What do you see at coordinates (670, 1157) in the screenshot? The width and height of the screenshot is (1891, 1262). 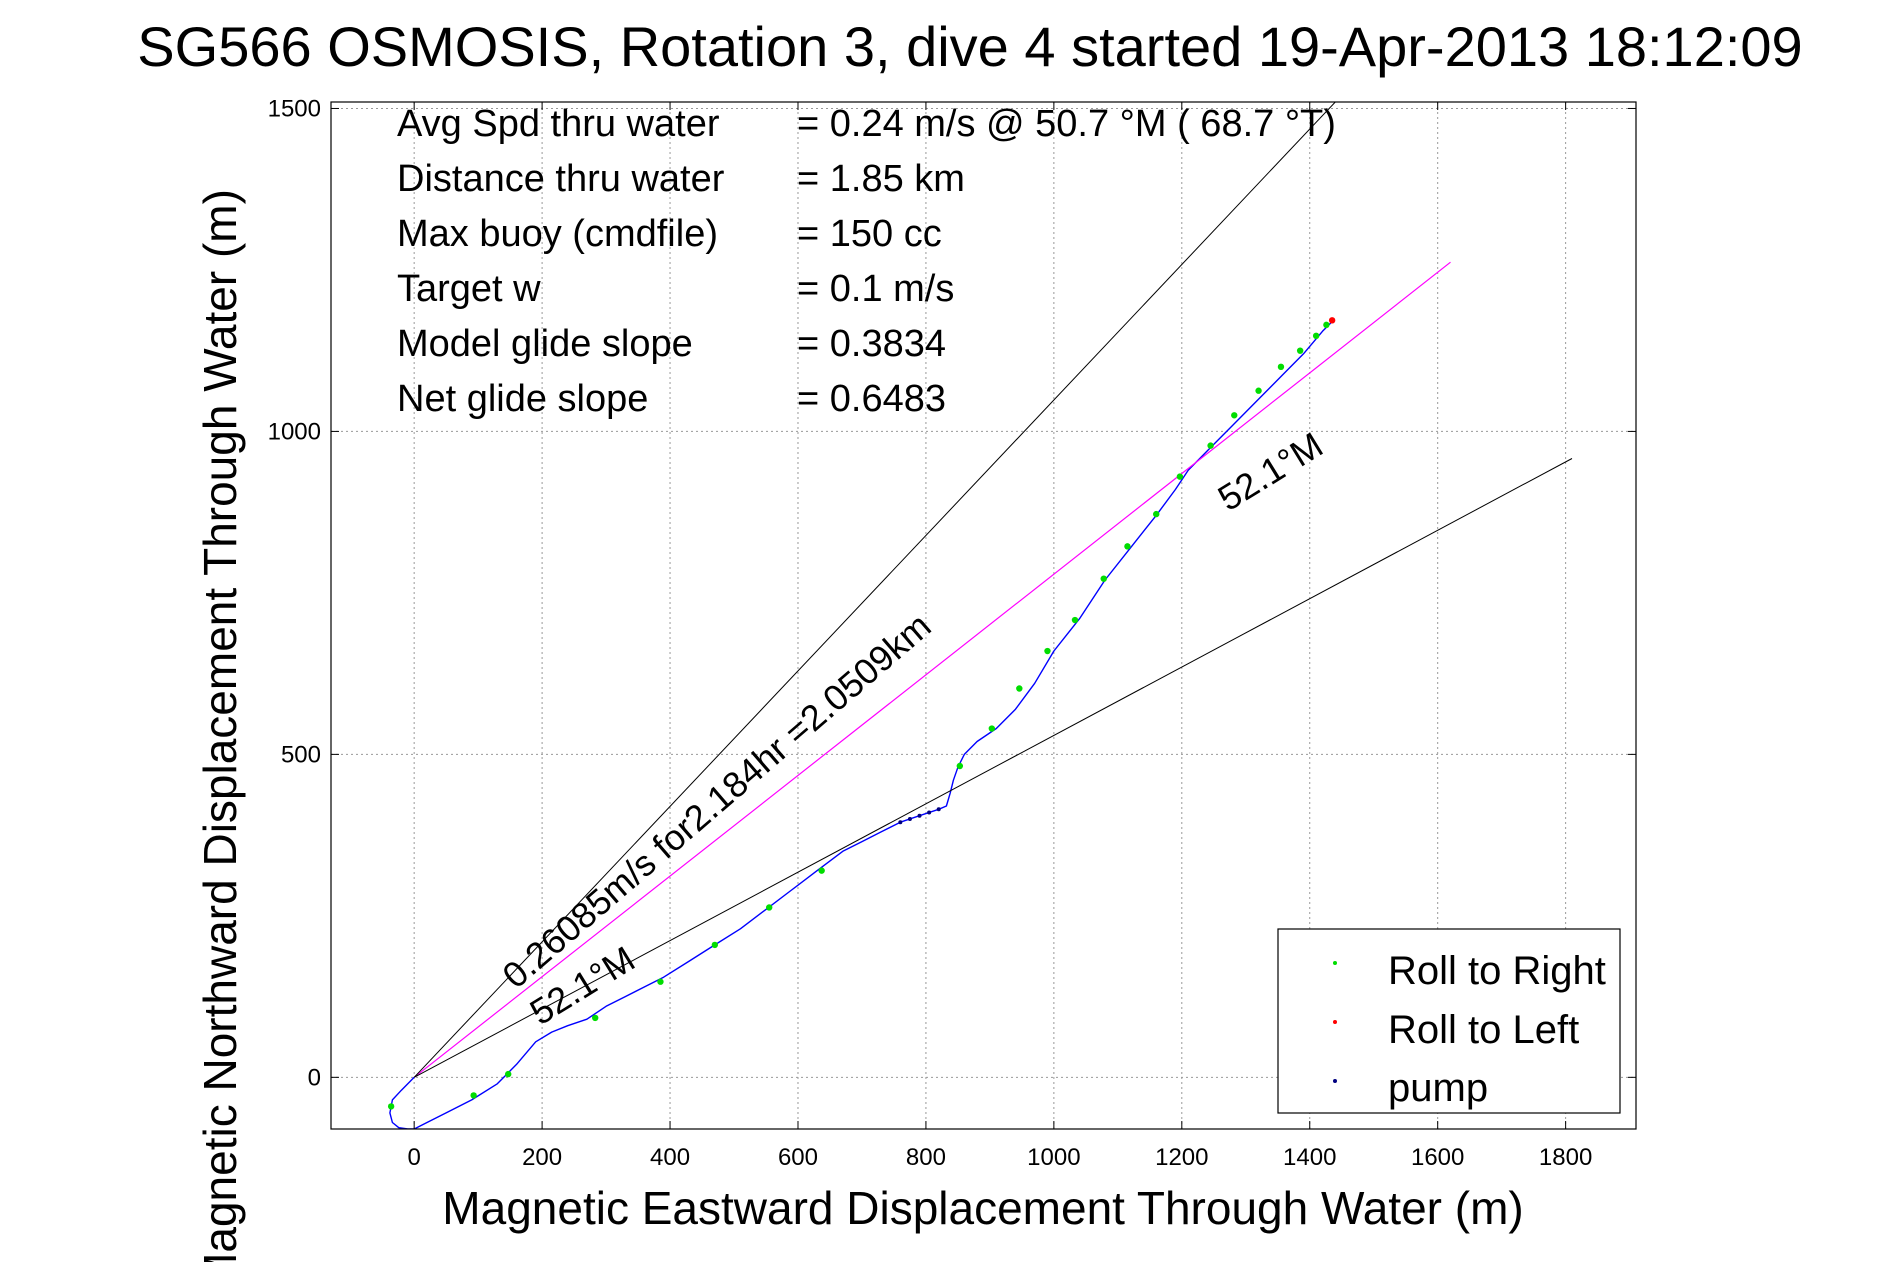 I see `x-tick-label: 400` at bounding box center [670, 1157].